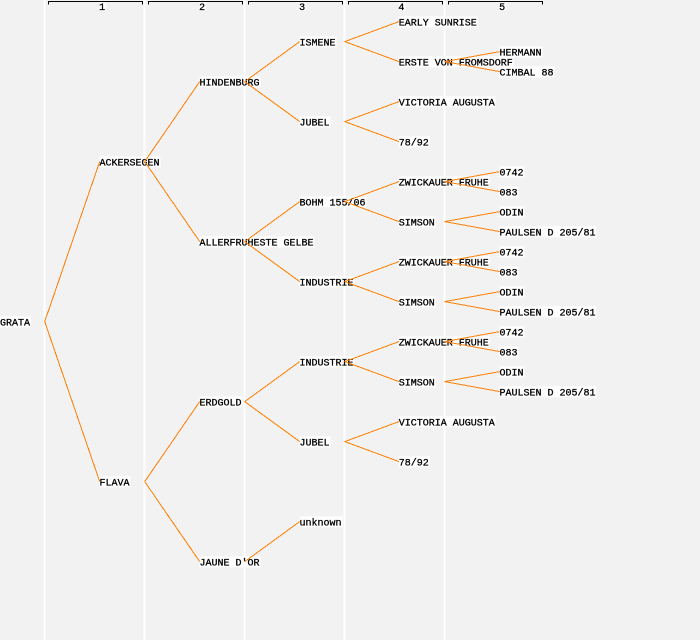 The width and height of the screenshot is (700, 640). I want to click on svg-text: EARLY SUNRISE, so click(438, 24).